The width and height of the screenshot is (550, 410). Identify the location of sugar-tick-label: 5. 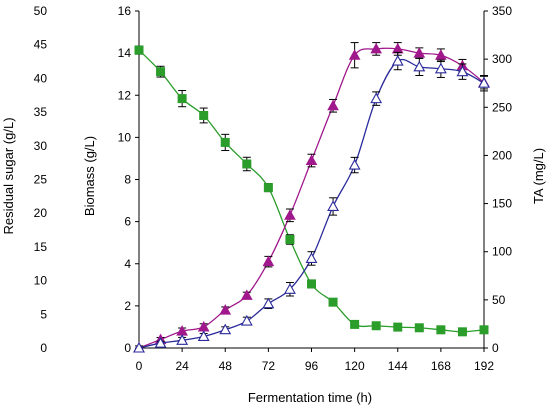
(43, 314).